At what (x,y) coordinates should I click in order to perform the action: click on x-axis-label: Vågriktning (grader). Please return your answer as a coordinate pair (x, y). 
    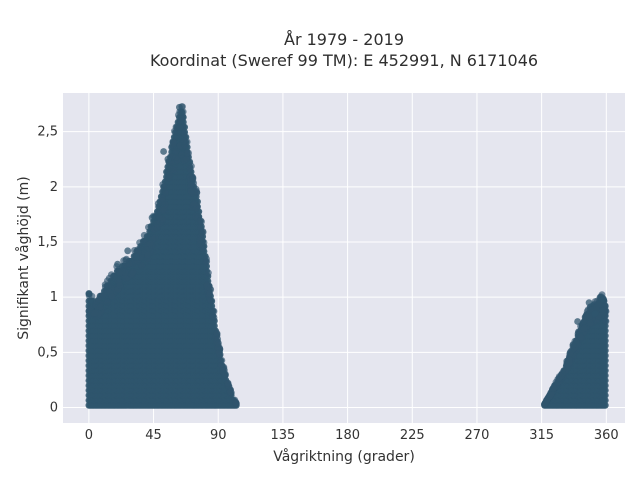
    Looking at the image, I should click on (344, 456).